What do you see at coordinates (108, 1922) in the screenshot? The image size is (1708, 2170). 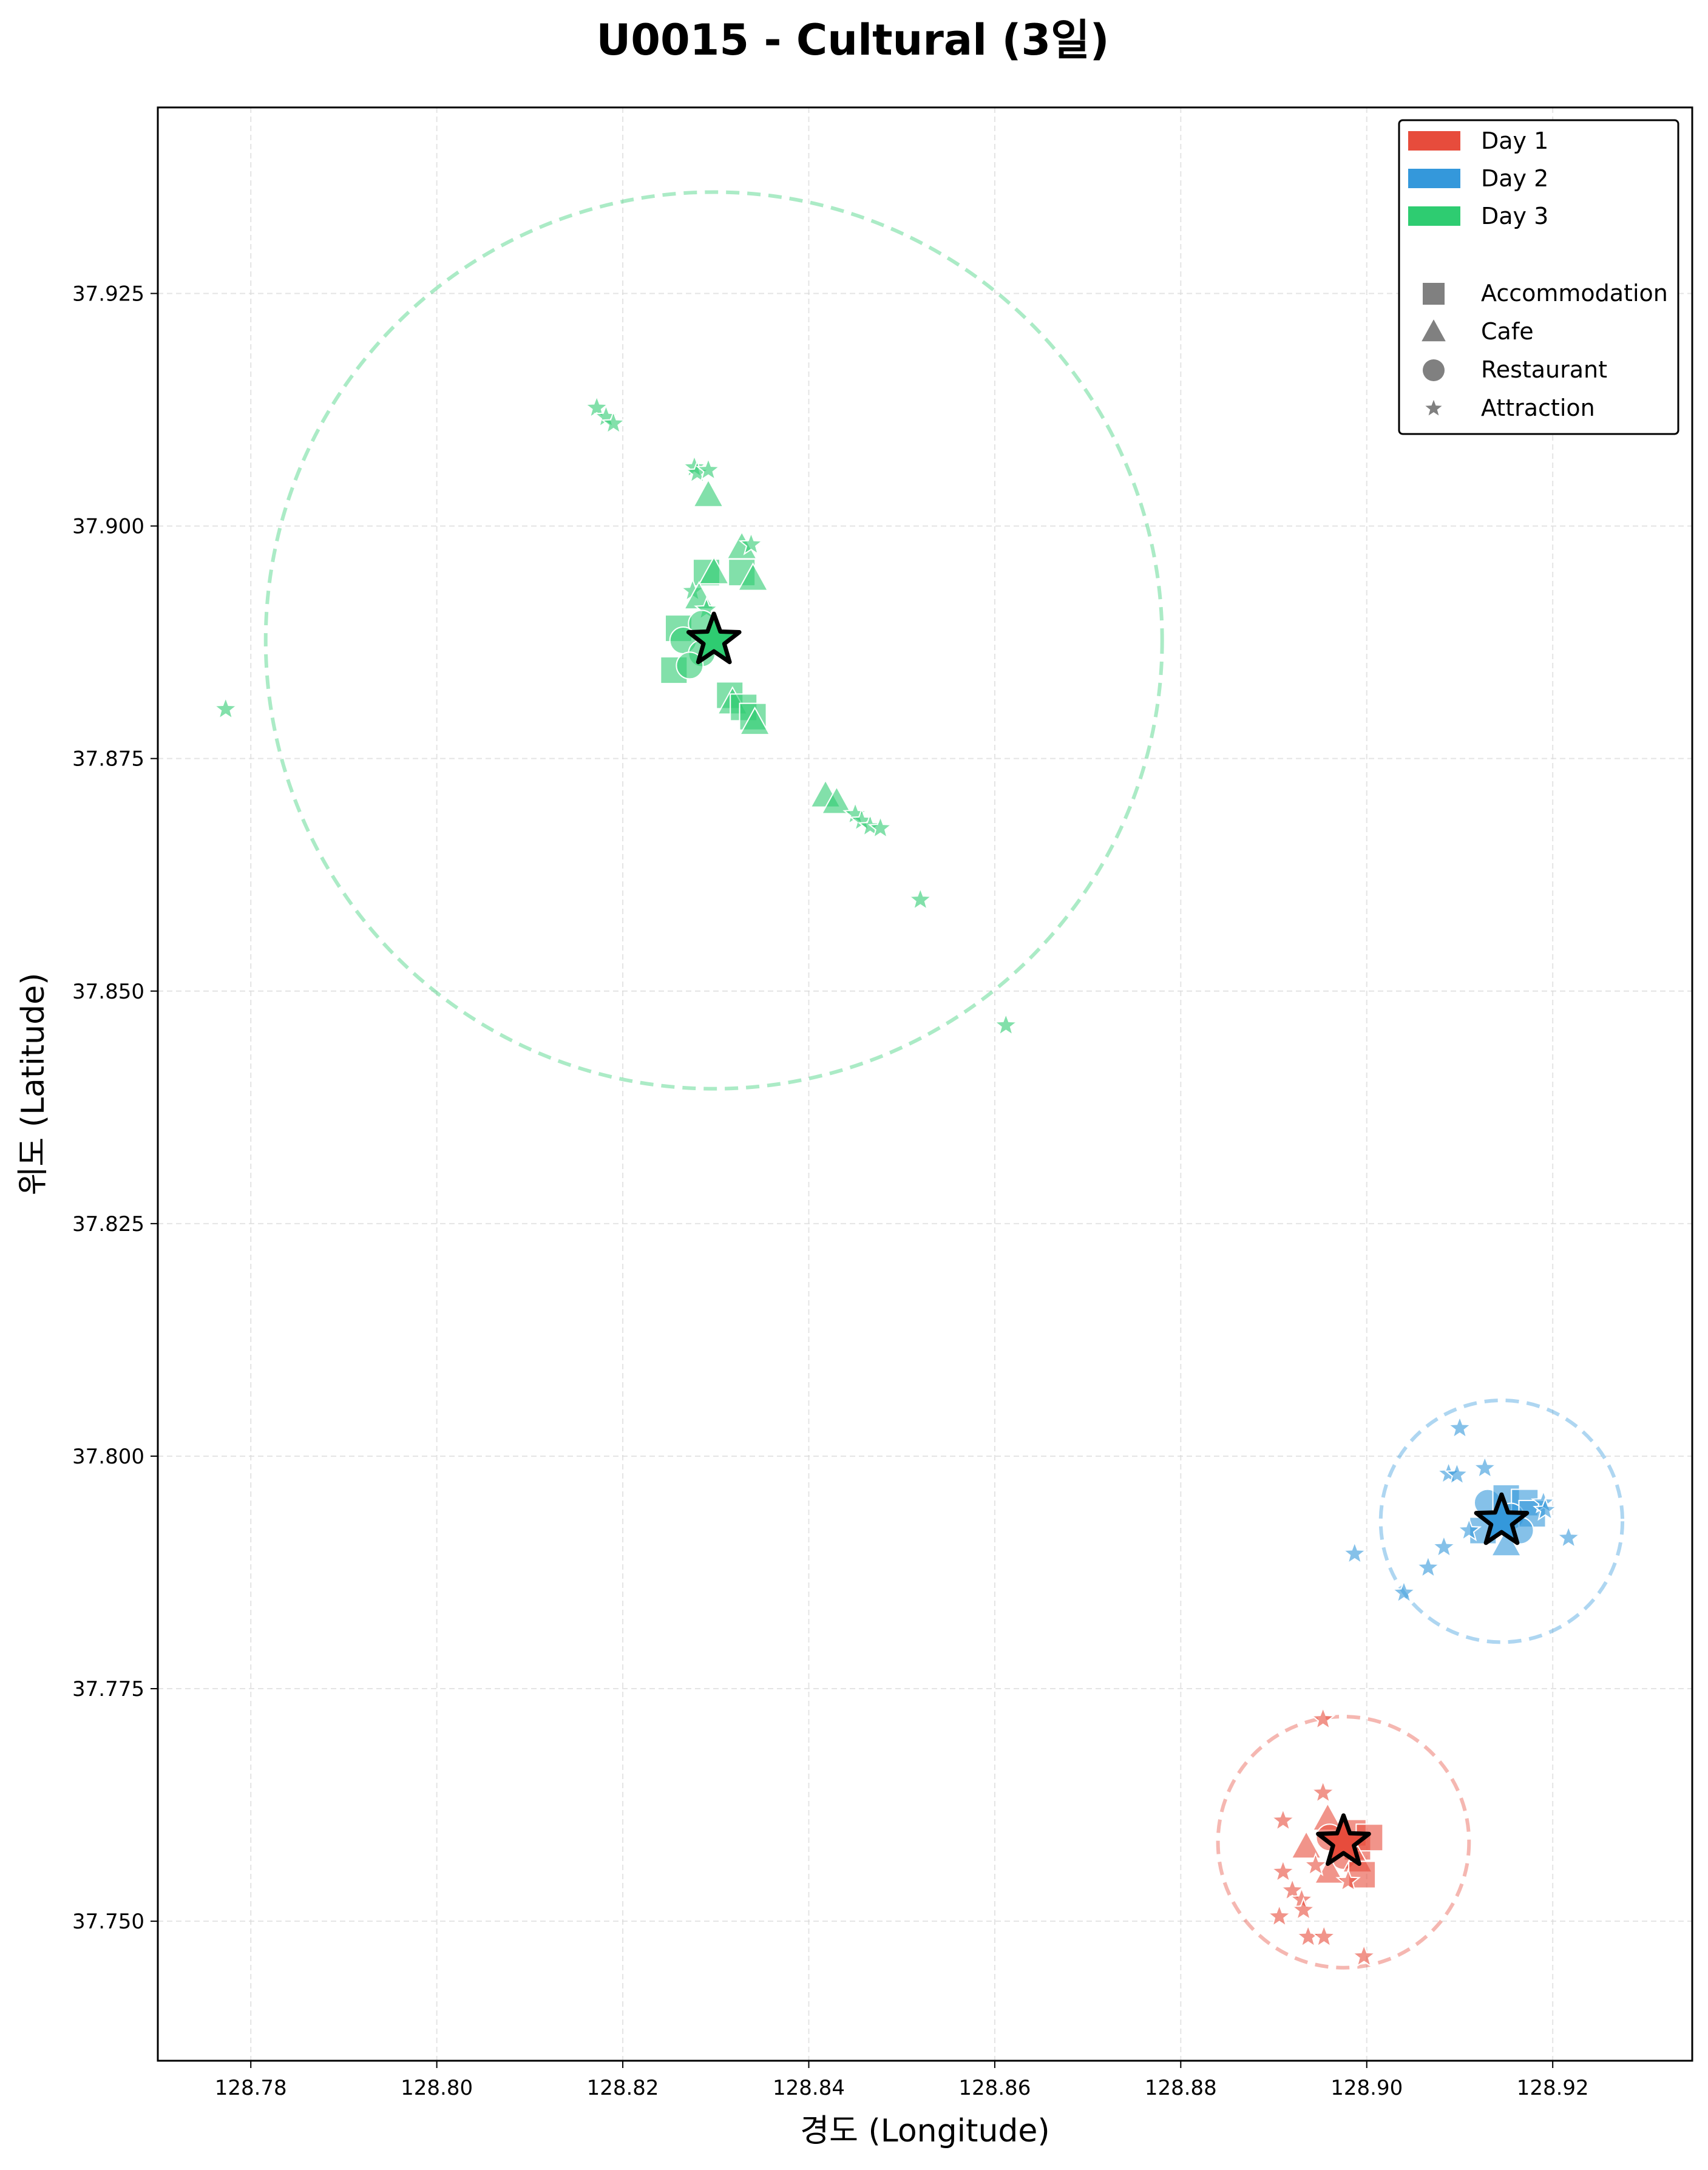 I see `y-tick-label: 37.750` at bounding box center [108, 1922].